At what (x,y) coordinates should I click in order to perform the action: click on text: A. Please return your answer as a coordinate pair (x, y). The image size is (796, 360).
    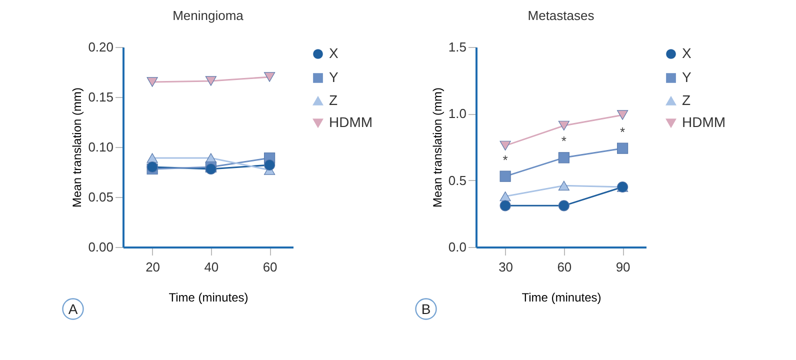
    Looking at the image, I should click on (73, 309).